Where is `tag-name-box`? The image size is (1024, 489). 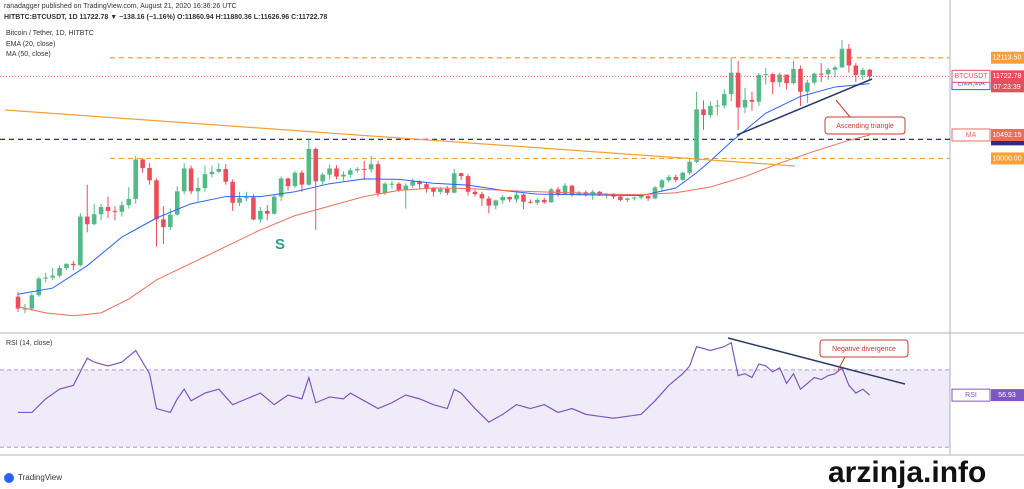
tag-name-box is located at coordinates (971, 76).